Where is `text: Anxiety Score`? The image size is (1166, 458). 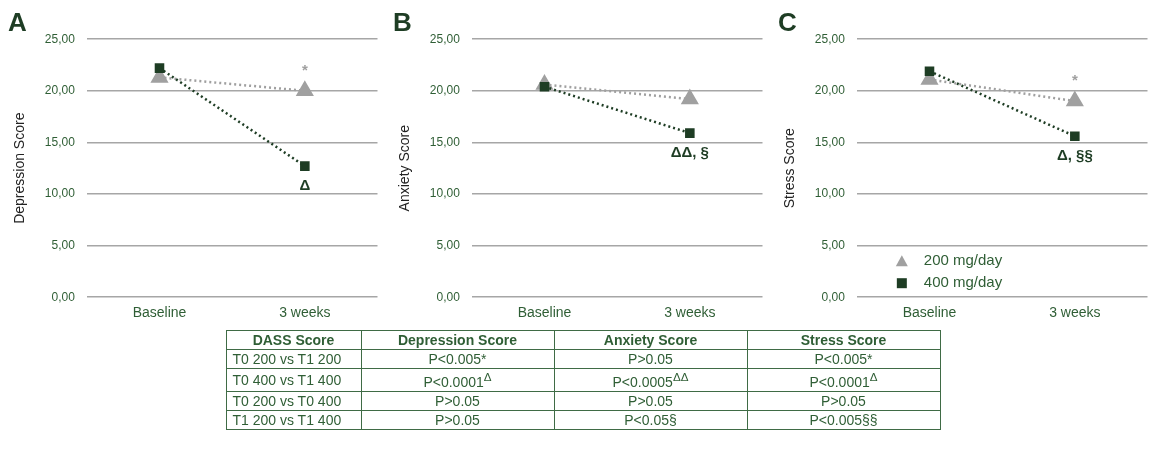 text: Anxiety Score is located at coordinates (650, 340).